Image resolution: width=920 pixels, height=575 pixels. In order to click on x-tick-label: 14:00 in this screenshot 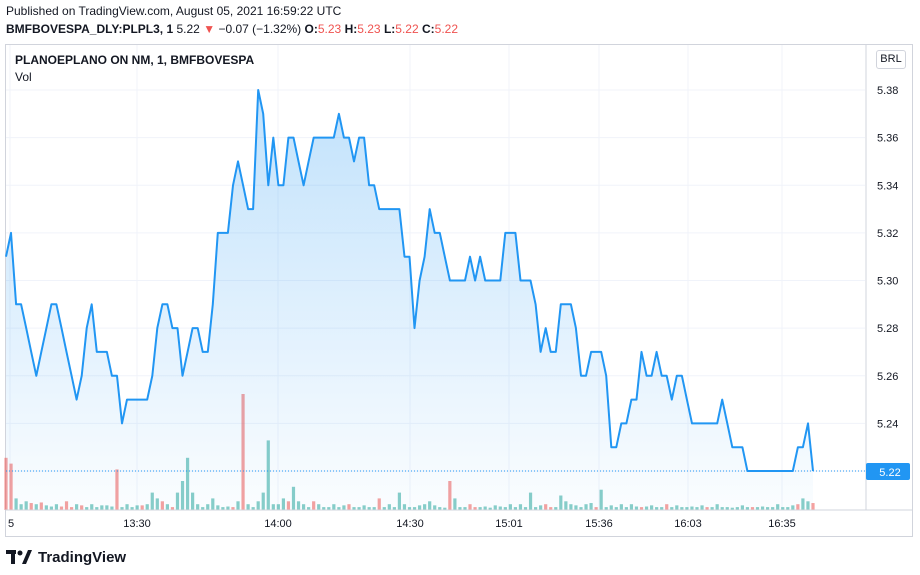, I will do `click(278, 524)`.